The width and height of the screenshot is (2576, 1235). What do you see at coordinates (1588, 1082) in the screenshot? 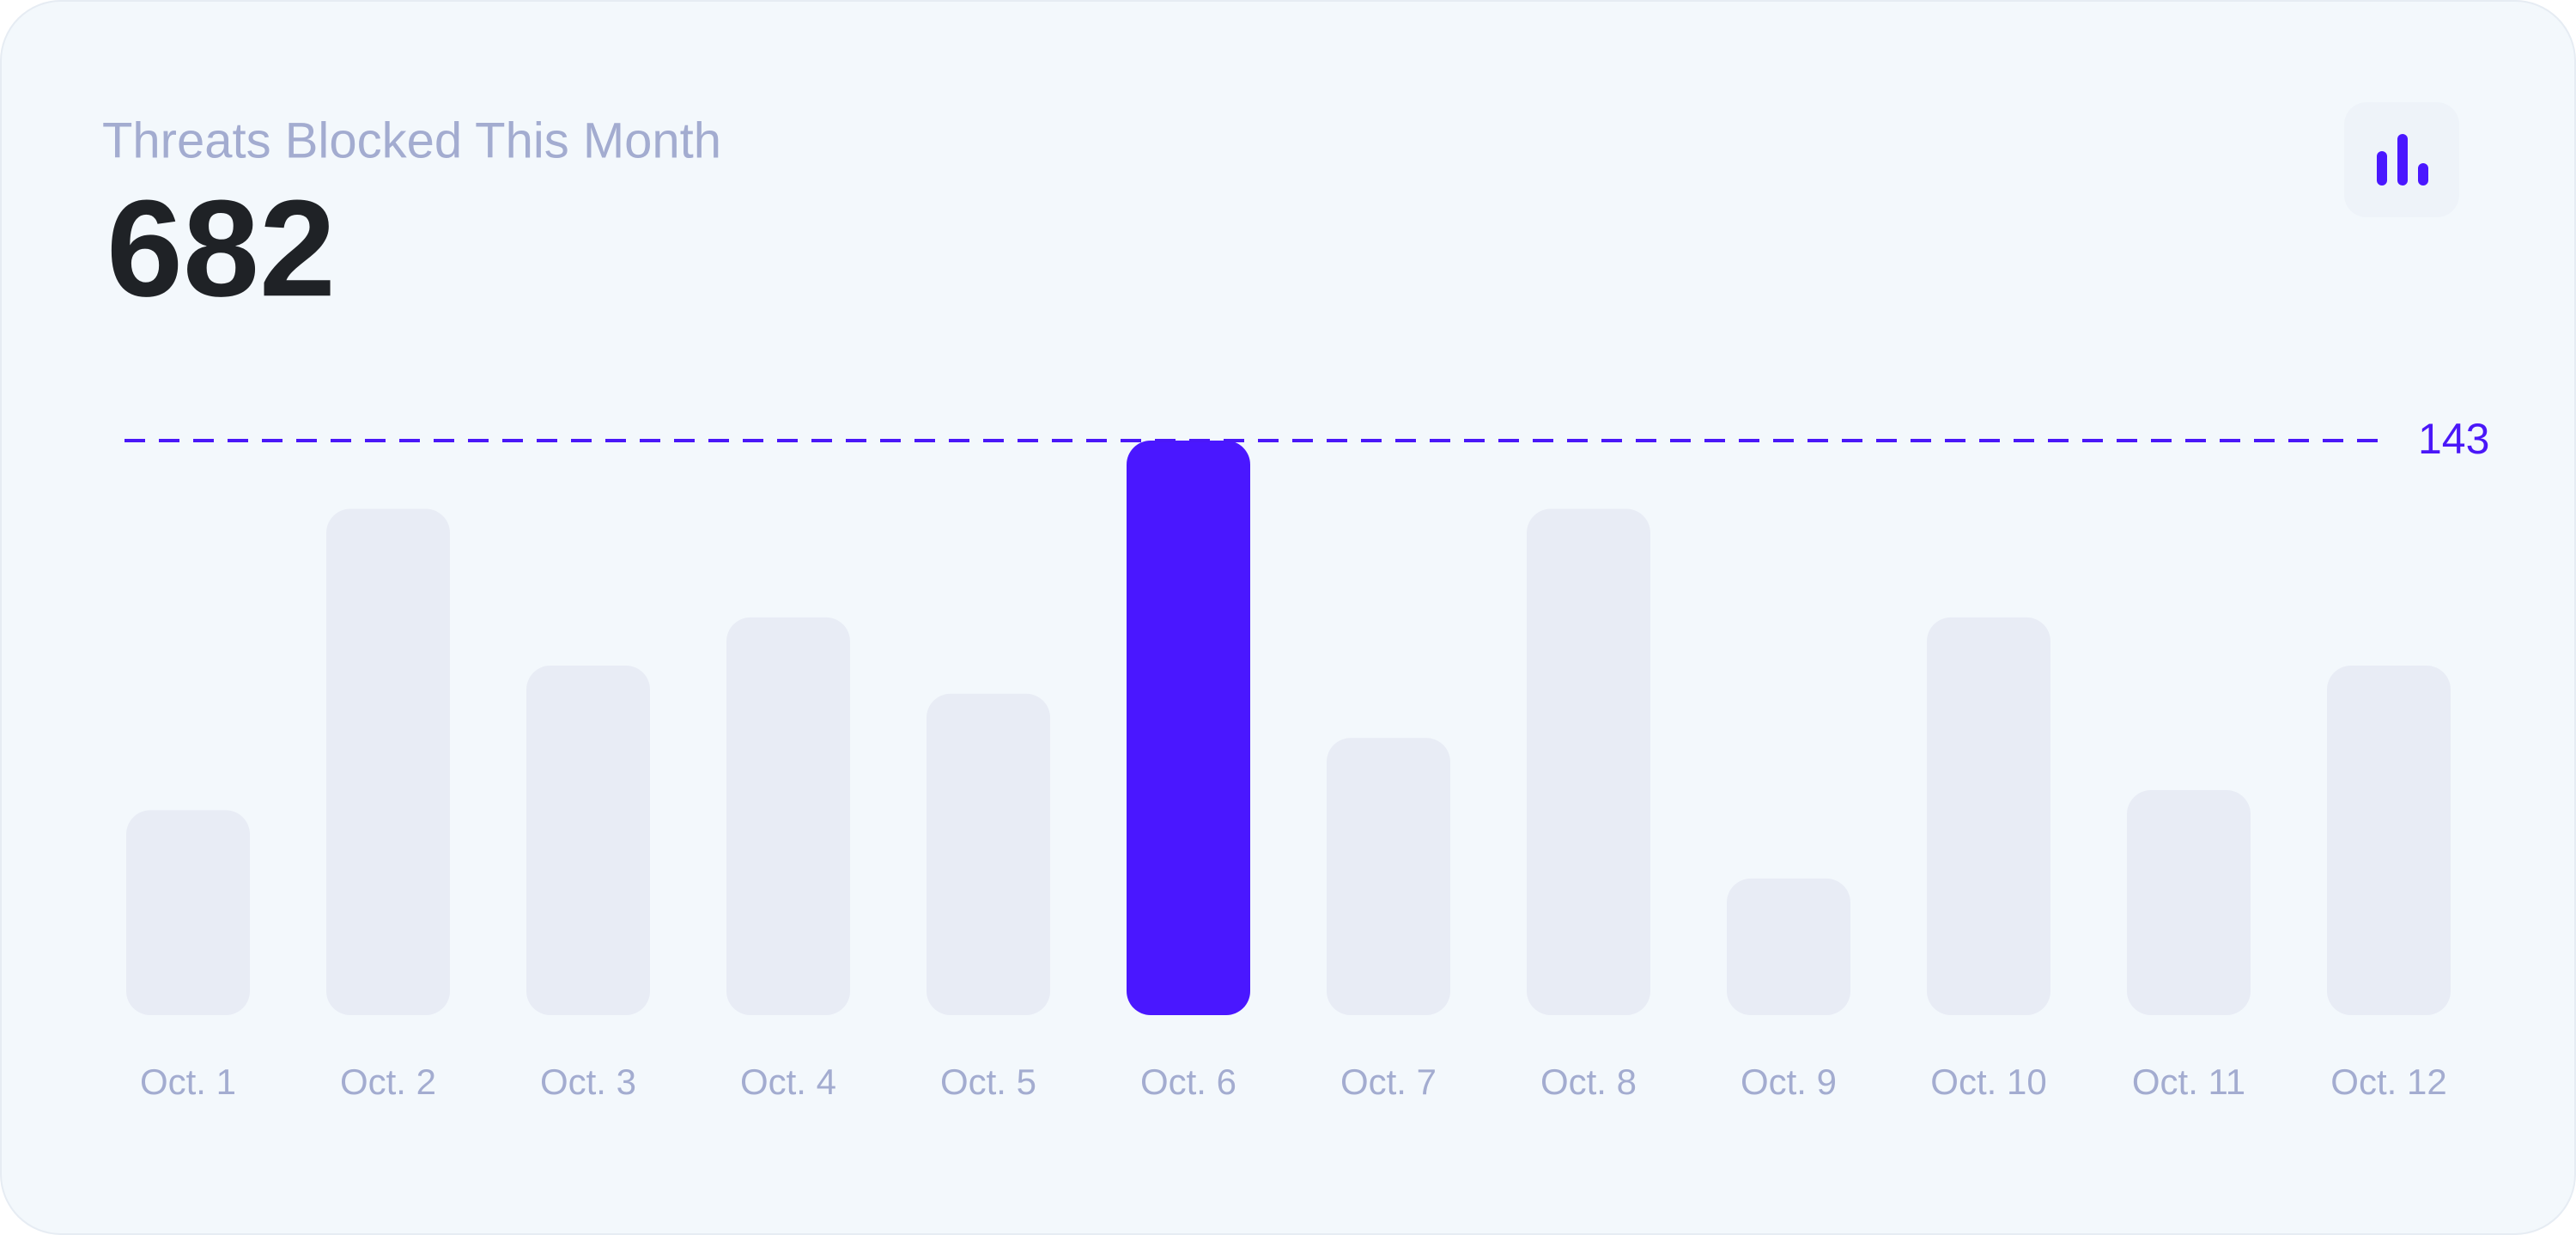
I see `x-tick-label: Oct. 8` at bounding box center [1588, 1082].